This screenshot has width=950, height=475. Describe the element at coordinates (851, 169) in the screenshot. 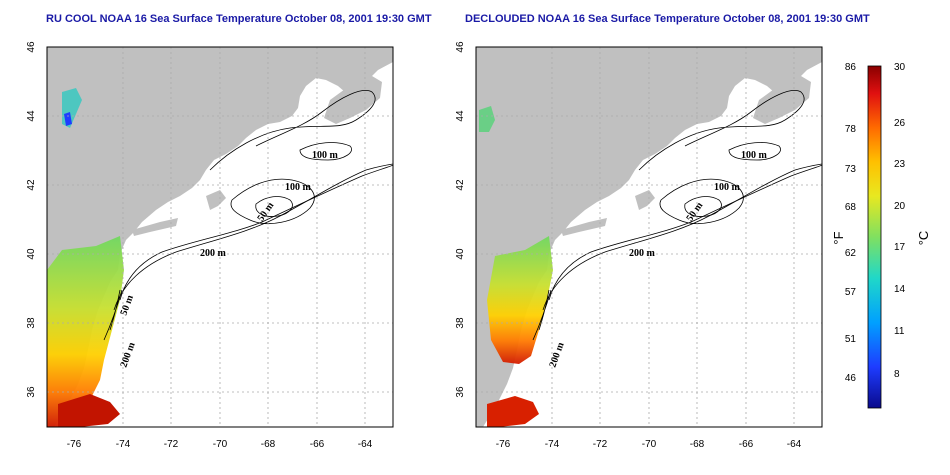

I see `colorbar-f-tick: 73` at that location.